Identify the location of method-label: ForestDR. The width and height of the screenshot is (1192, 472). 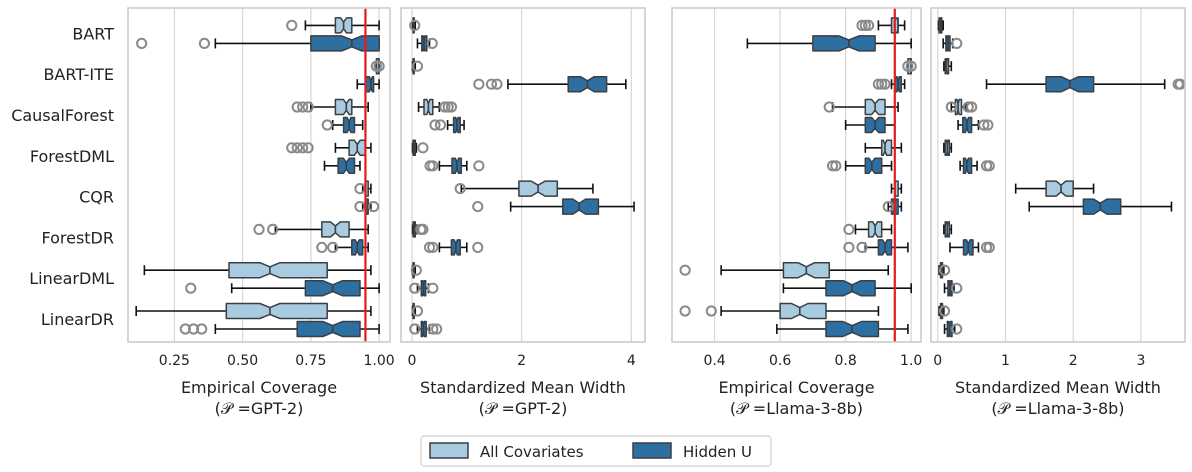
(77, 237).